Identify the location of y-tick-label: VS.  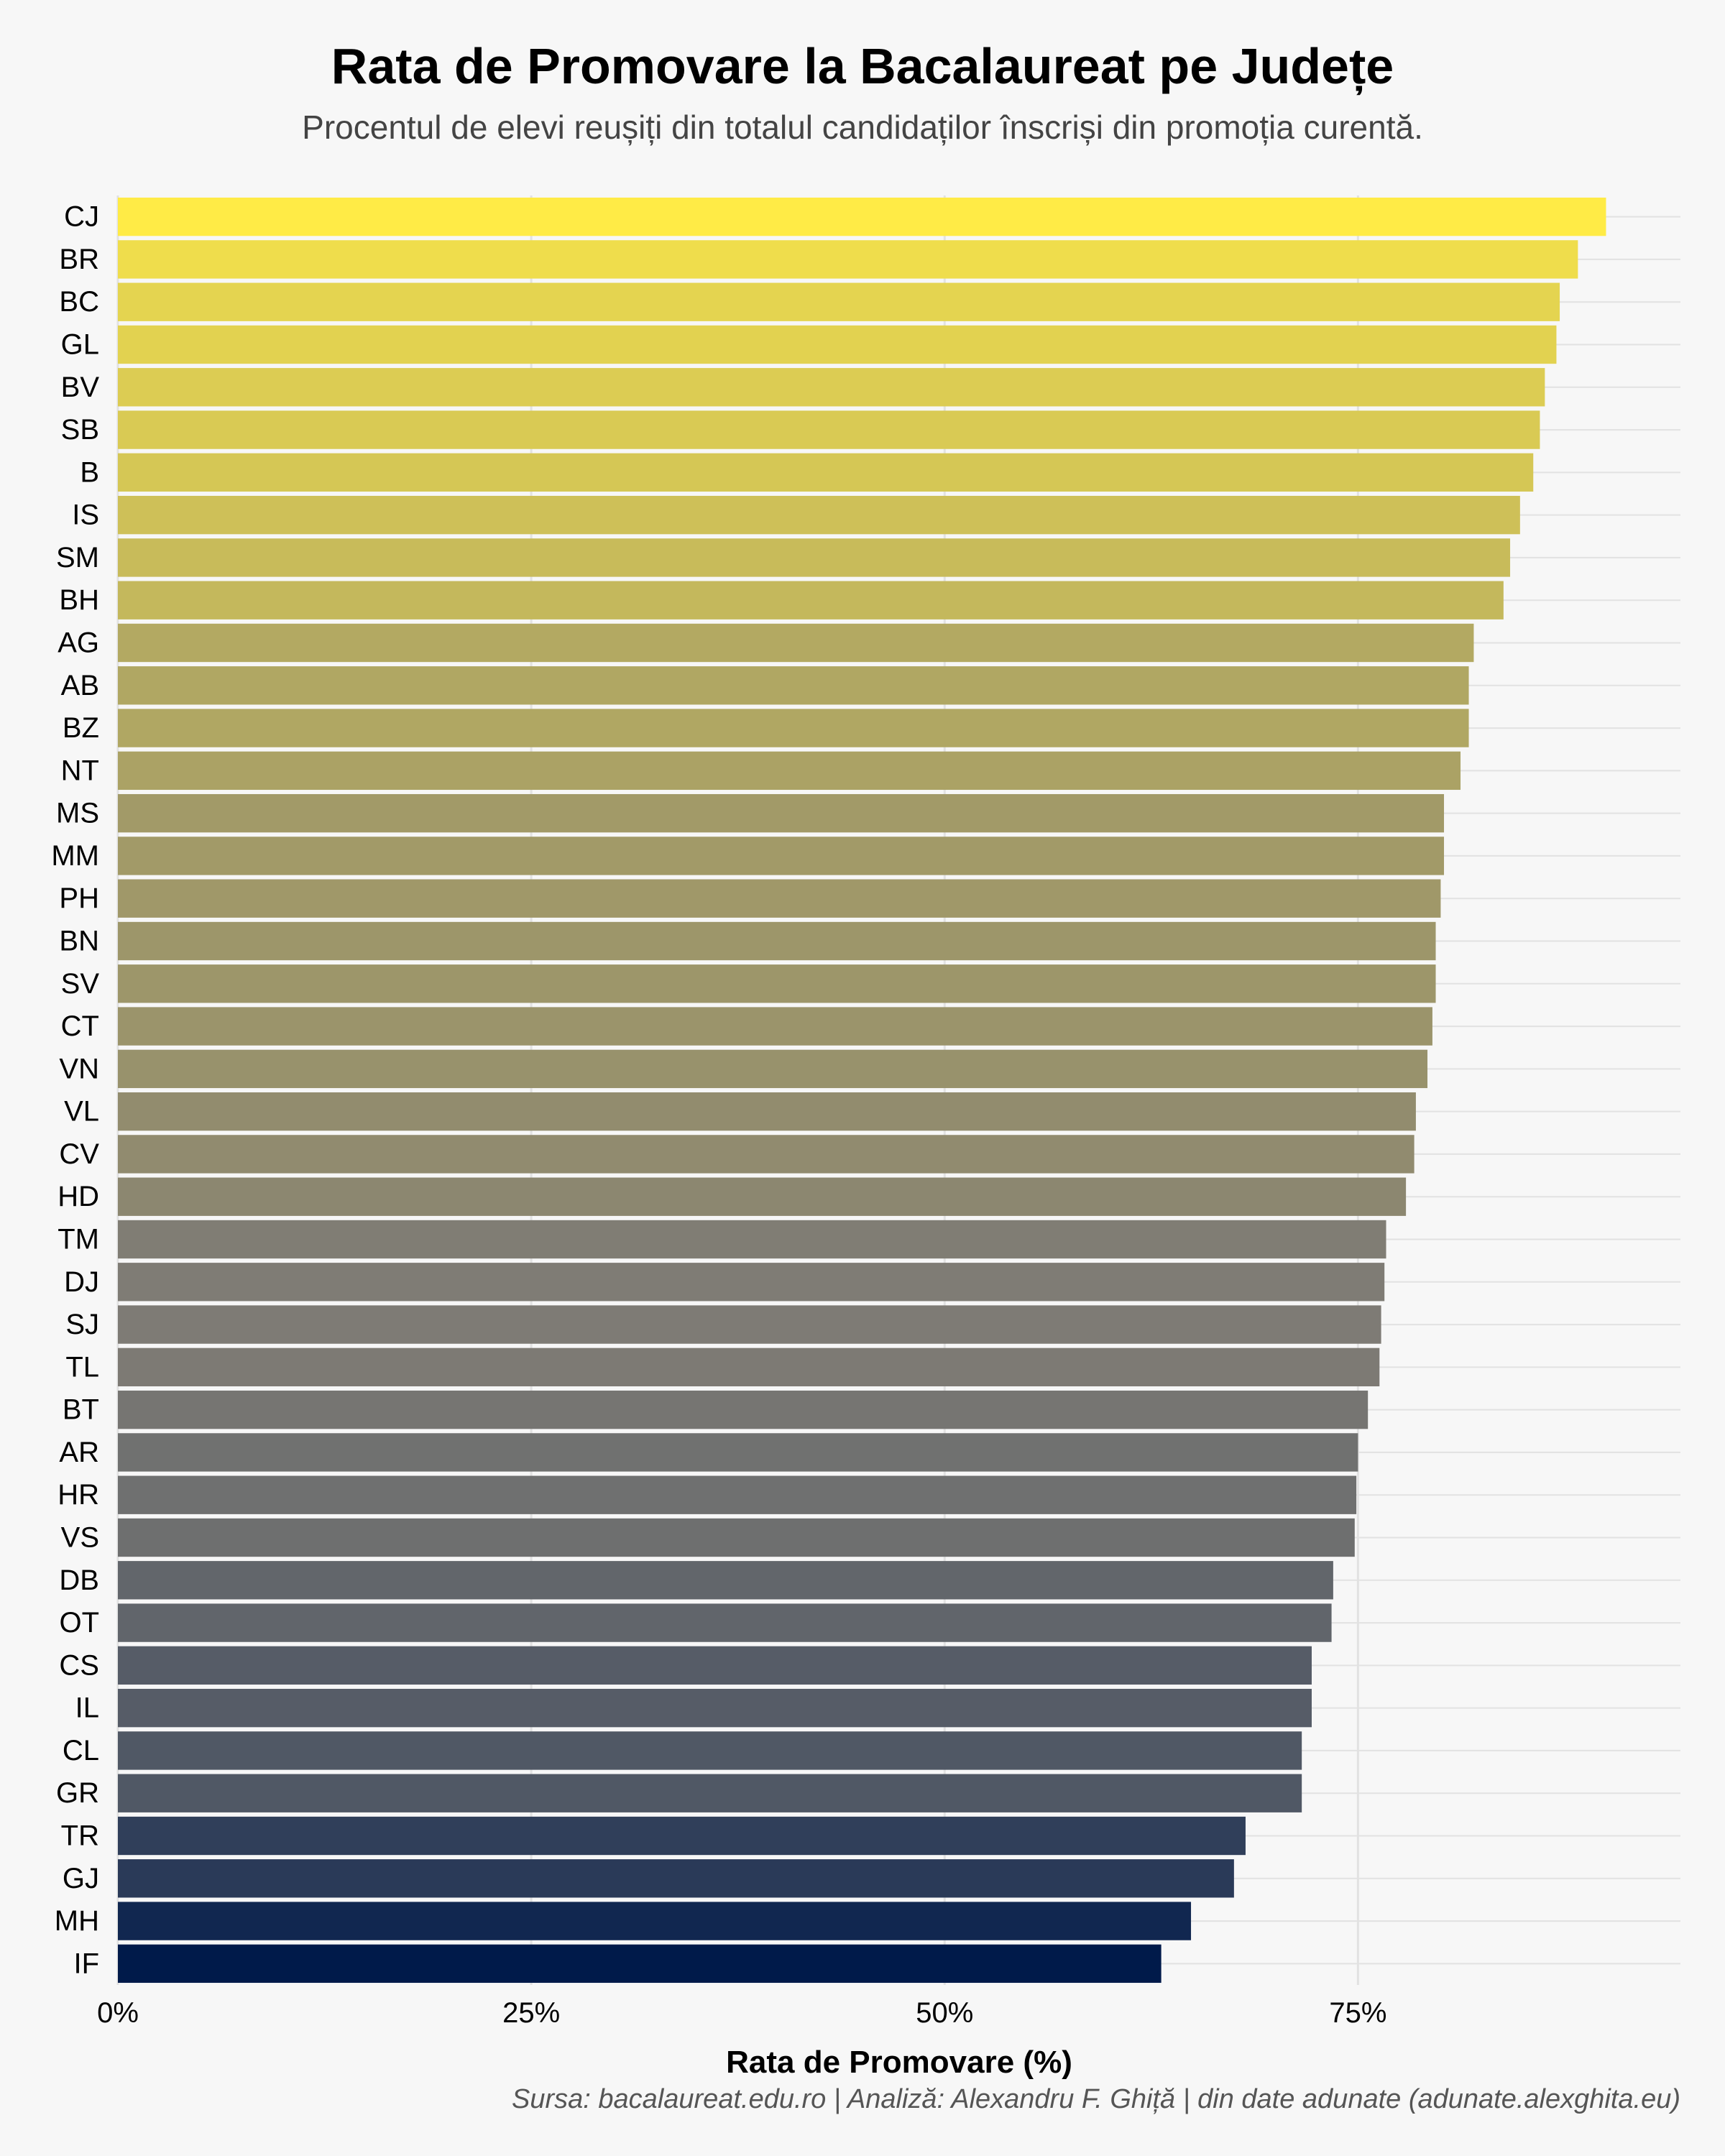
(80, 1538).